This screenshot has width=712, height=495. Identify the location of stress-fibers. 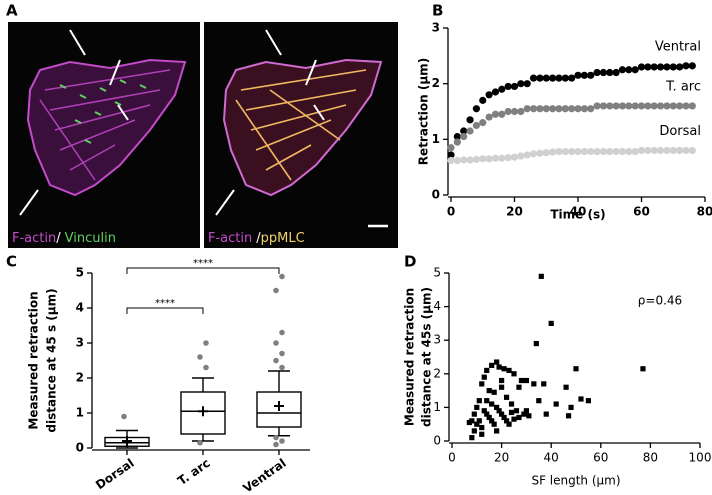
(105, 125).